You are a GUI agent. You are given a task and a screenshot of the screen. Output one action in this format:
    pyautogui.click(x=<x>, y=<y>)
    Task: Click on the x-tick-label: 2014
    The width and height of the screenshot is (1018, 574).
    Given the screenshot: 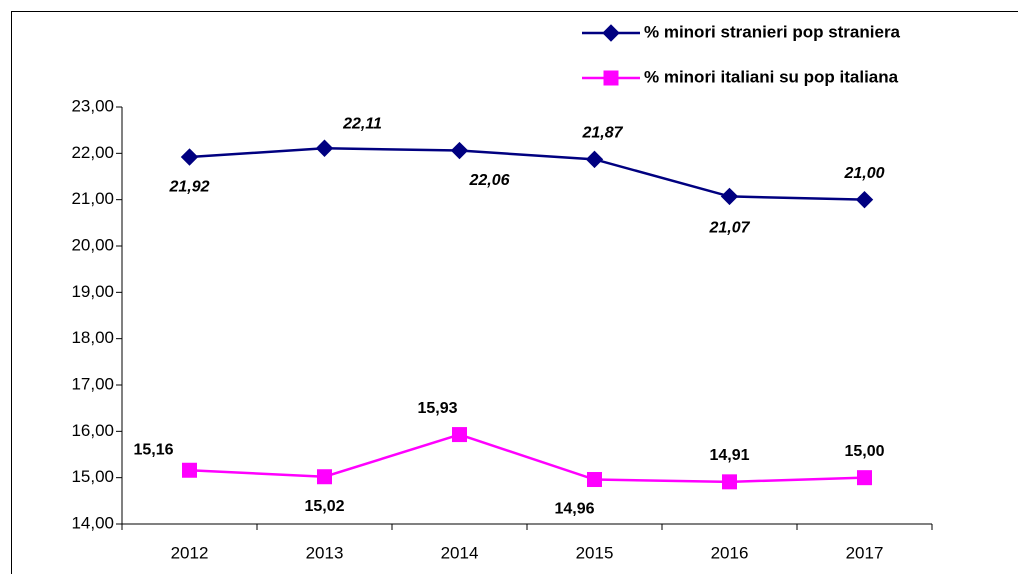 What is the action you would take?
    pyautogui.click(x=460, y=552)
    